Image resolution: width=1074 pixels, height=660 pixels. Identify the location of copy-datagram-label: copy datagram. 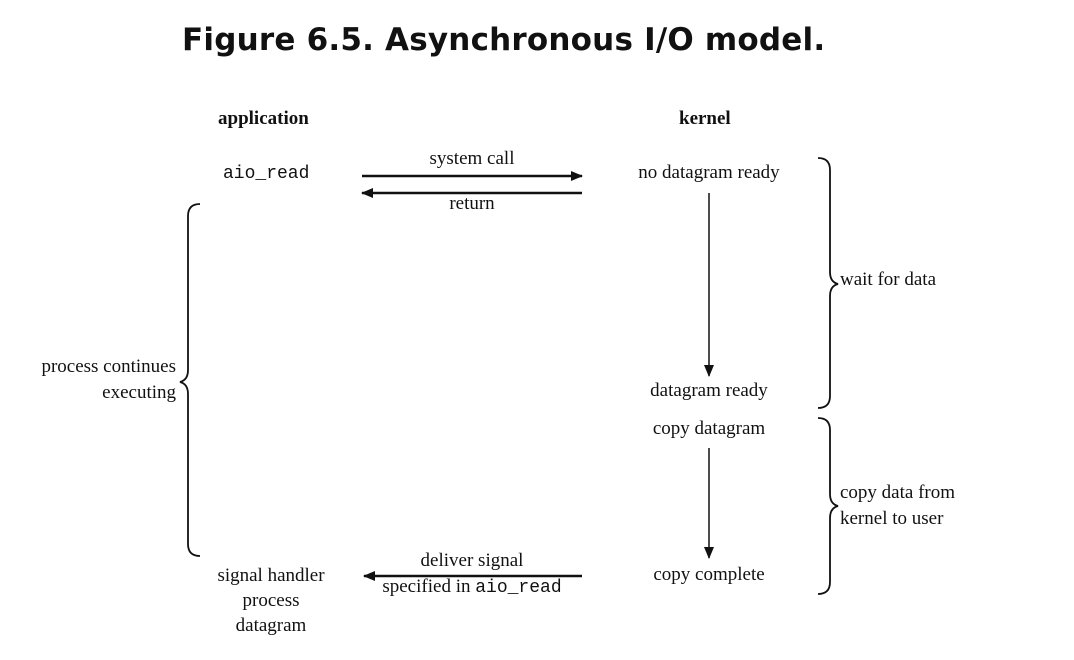
(709, 428).